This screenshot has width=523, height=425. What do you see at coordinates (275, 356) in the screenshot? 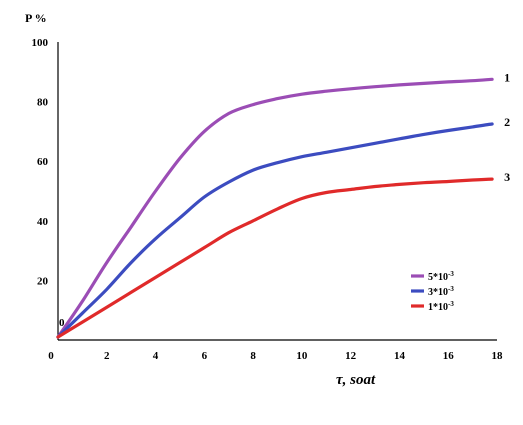
I see `x-tick-labels: 0 2 4 6 8 10 12 14 16 18` at bounding box center [275, 356].